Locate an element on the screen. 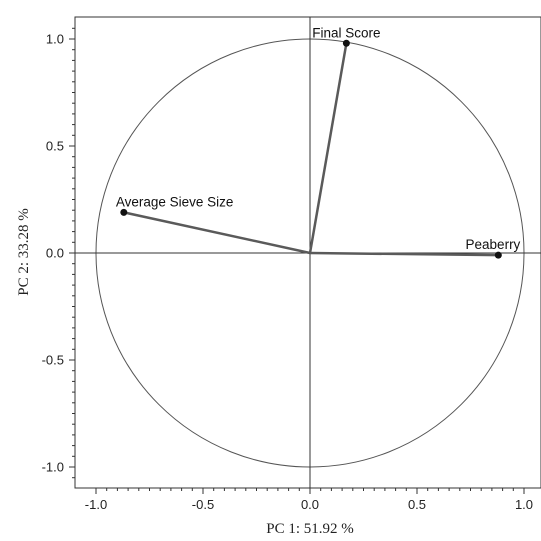 Image resolution: width=541 pixels, height=541 pixels. y-tick-label: -0.5 is located at coordinates (53, 360).